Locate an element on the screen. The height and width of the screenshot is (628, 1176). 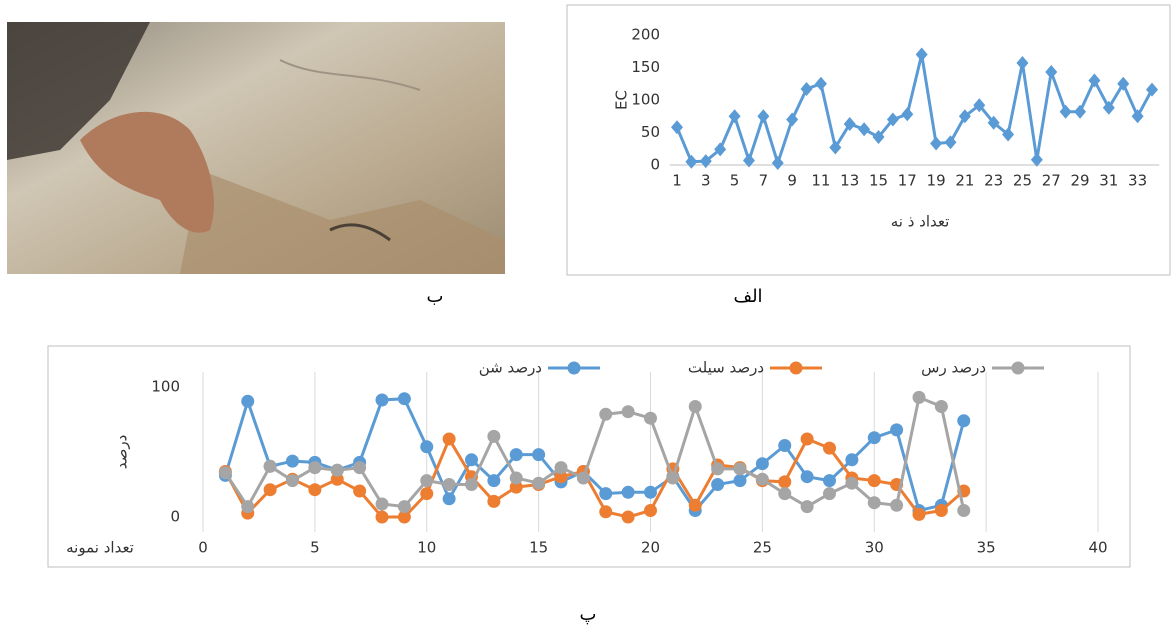
x-tick-label: 40 is located at coordinates (1097, 548).